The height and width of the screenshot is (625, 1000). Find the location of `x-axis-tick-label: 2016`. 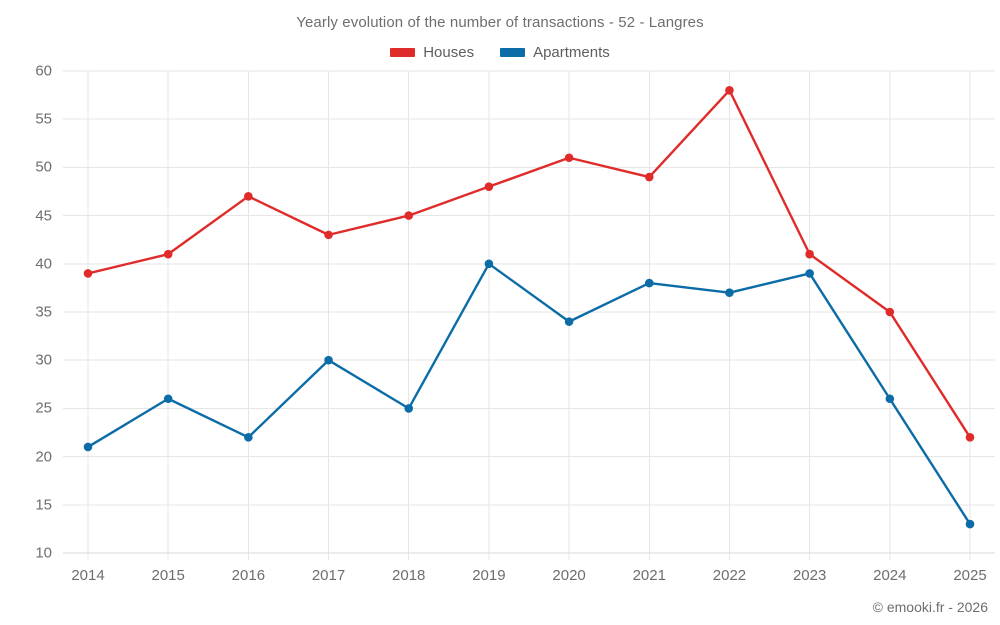

x-axis-tick-label: 2016 is located at coordinates (248, 575).